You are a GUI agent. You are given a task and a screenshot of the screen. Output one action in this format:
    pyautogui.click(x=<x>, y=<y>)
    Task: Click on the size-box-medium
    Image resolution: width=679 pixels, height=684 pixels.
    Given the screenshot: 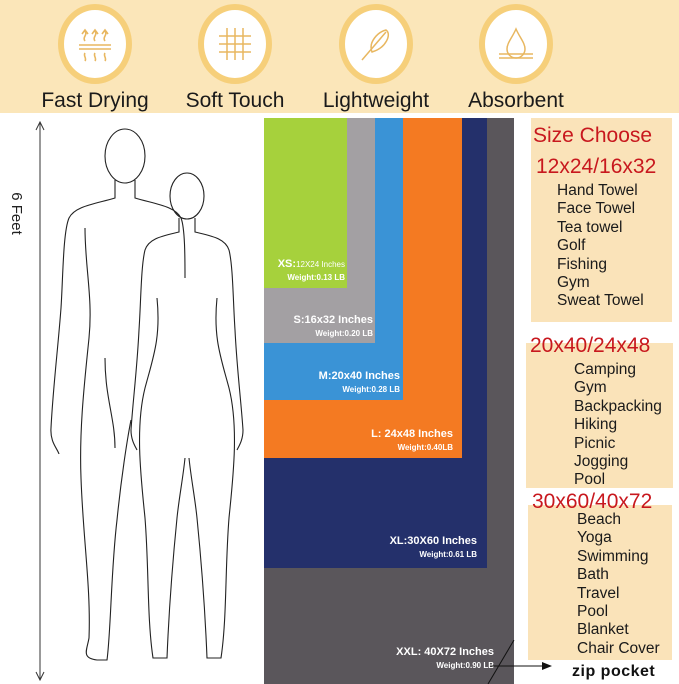 What is the action you would take?
    pyautogui.click(x=599, y=415)
    